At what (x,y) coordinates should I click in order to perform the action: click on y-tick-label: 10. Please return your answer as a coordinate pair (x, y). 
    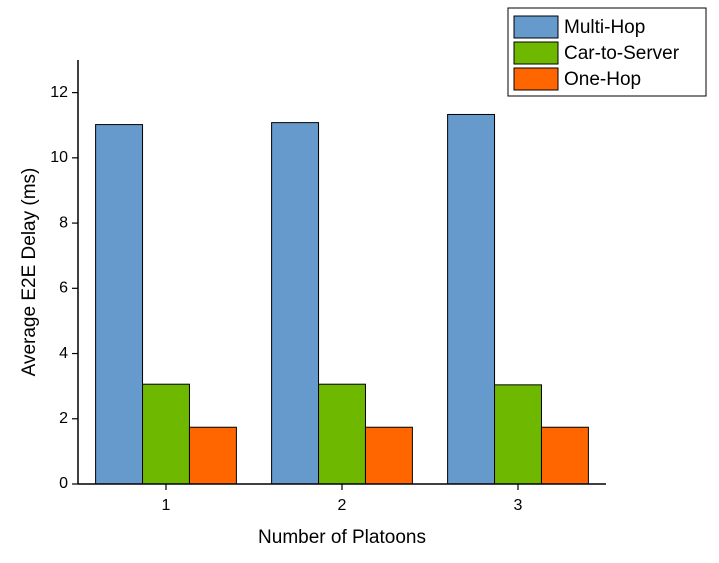
    Looking at the image, I should click on (59, 157).